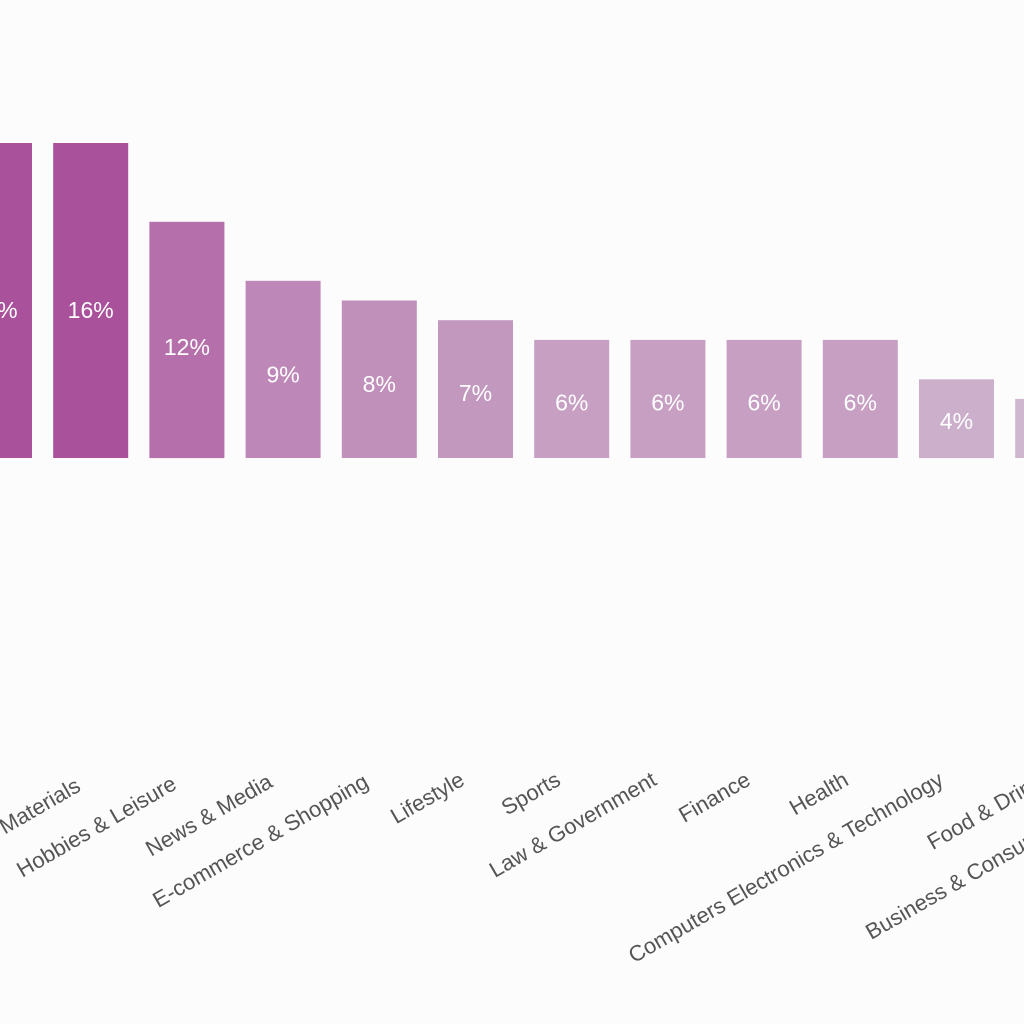 This screenshot has width=1024, height=1024. What do you see at coordinates (379, 384) in the screenshot?
I see `data-label: 8%` at bounding box center [379, 384].